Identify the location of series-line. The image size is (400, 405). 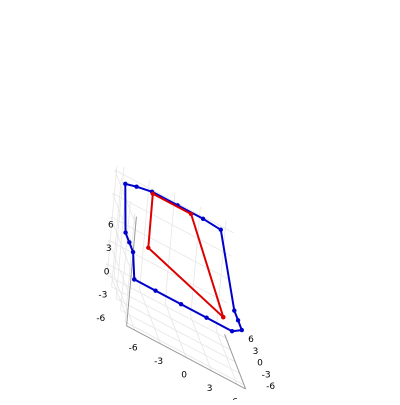
(186, 255).